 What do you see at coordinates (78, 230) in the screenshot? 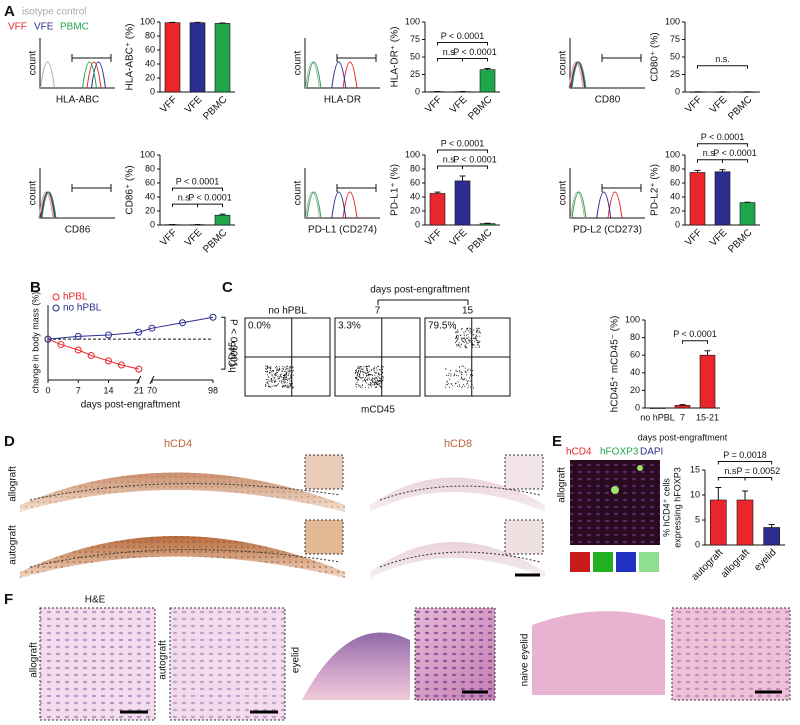
I see `marker-label: CD86` at bounding box center [78, 230].